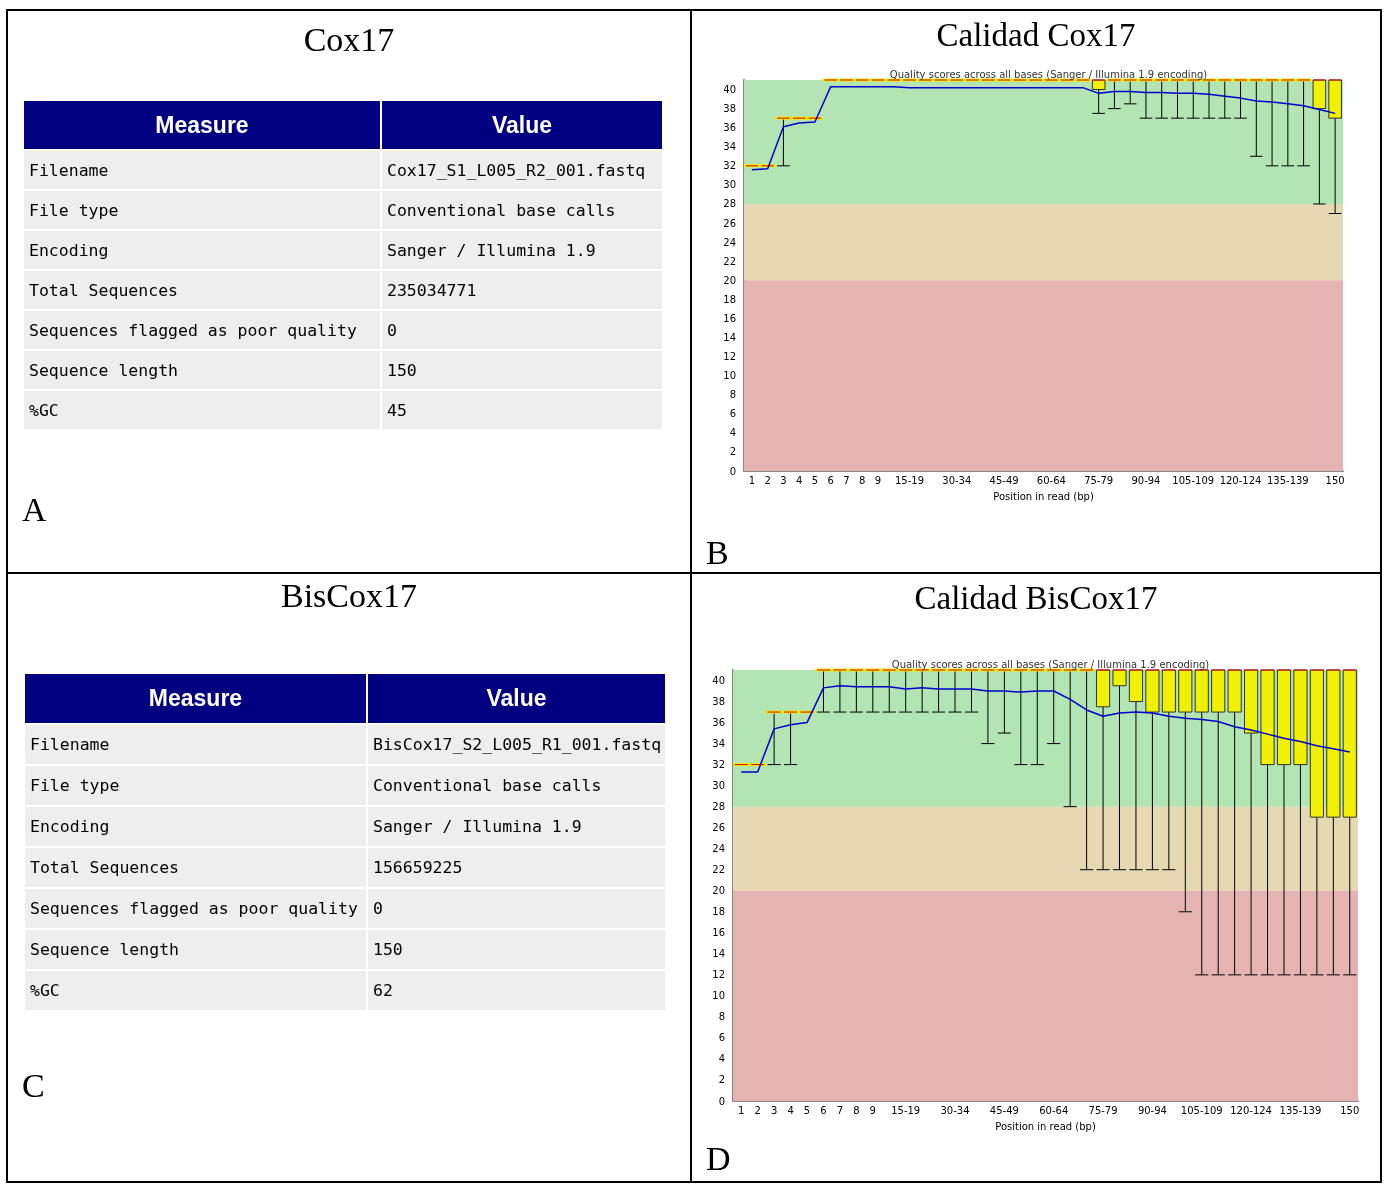 This screenshot has height=1184, width=1384. I want to click on y-tick-label: 2, so click(721, 1080).